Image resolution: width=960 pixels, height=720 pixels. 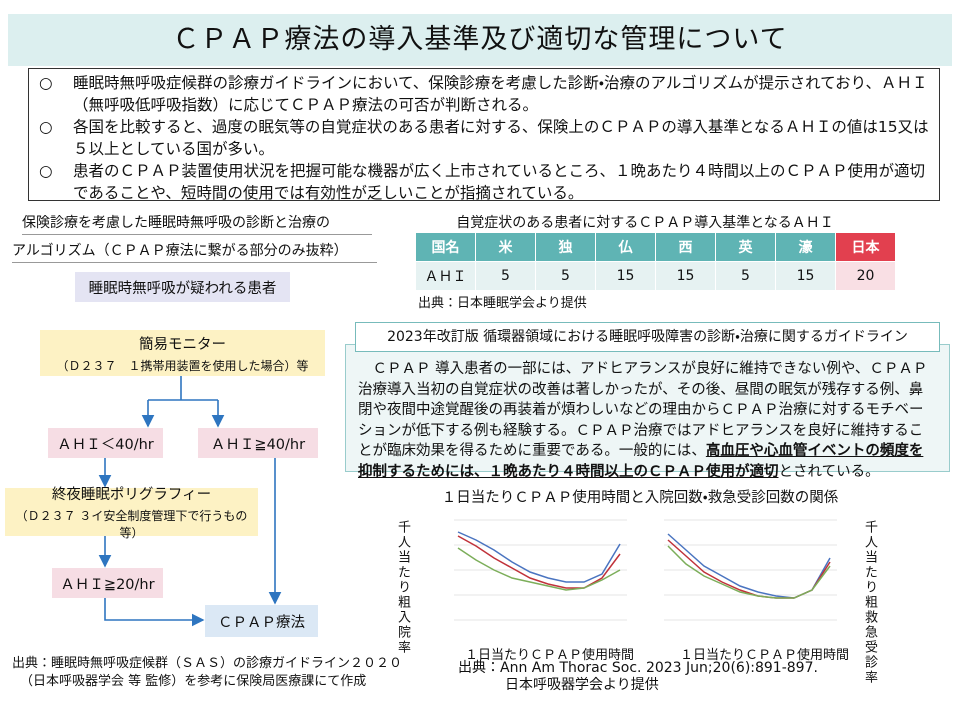 I want to click on header-cell: 日本, so click(x=865, y=247).